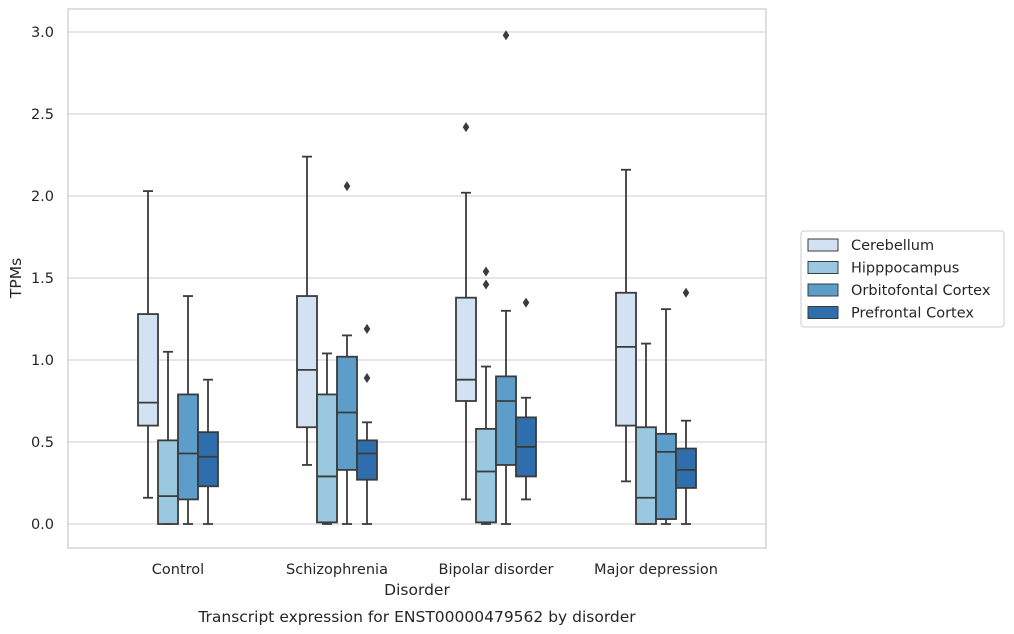  Describe the element at coordinates (42, 197) in the screenshot. I see `y-tick-label: 2.0` at that location.